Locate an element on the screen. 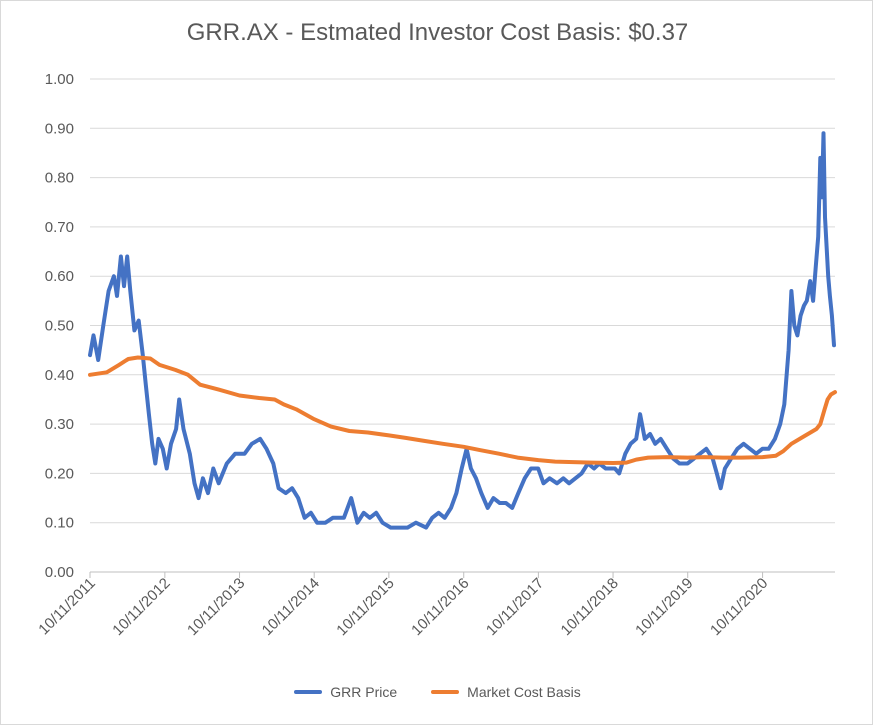 The width and height of the screenshot is (873, 726). x-tick-label: 10/11/2015 is located at coordinates (365, 607).